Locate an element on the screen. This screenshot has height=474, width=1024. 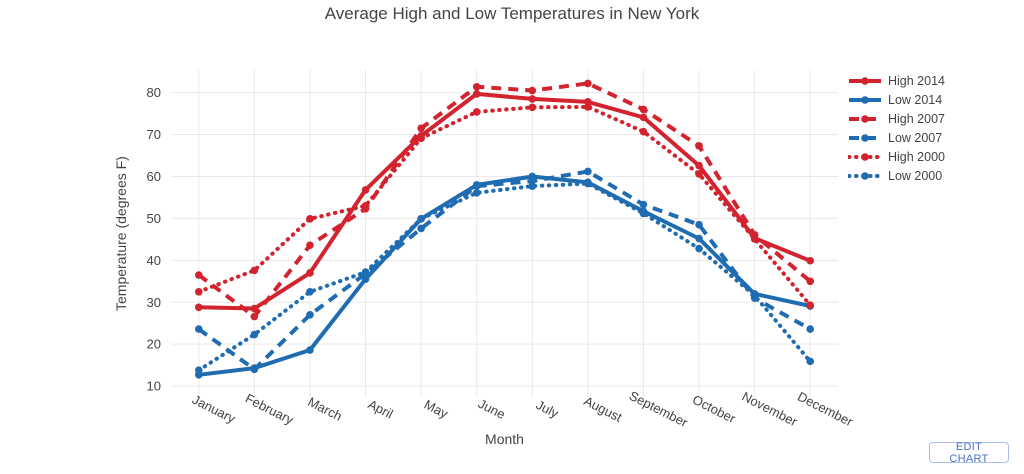
edit-chart-button: EDIT CHART is located at coordinates (969, 453).